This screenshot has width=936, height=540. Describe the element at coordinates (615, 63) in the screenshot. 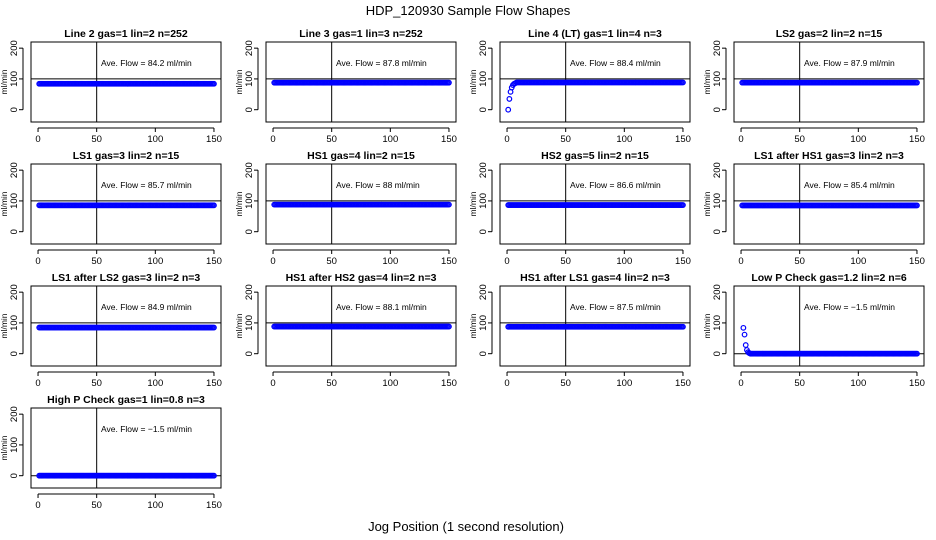

I see `average-flow-annotation: Ave. Flow = 88.4 ml/min` at that location.